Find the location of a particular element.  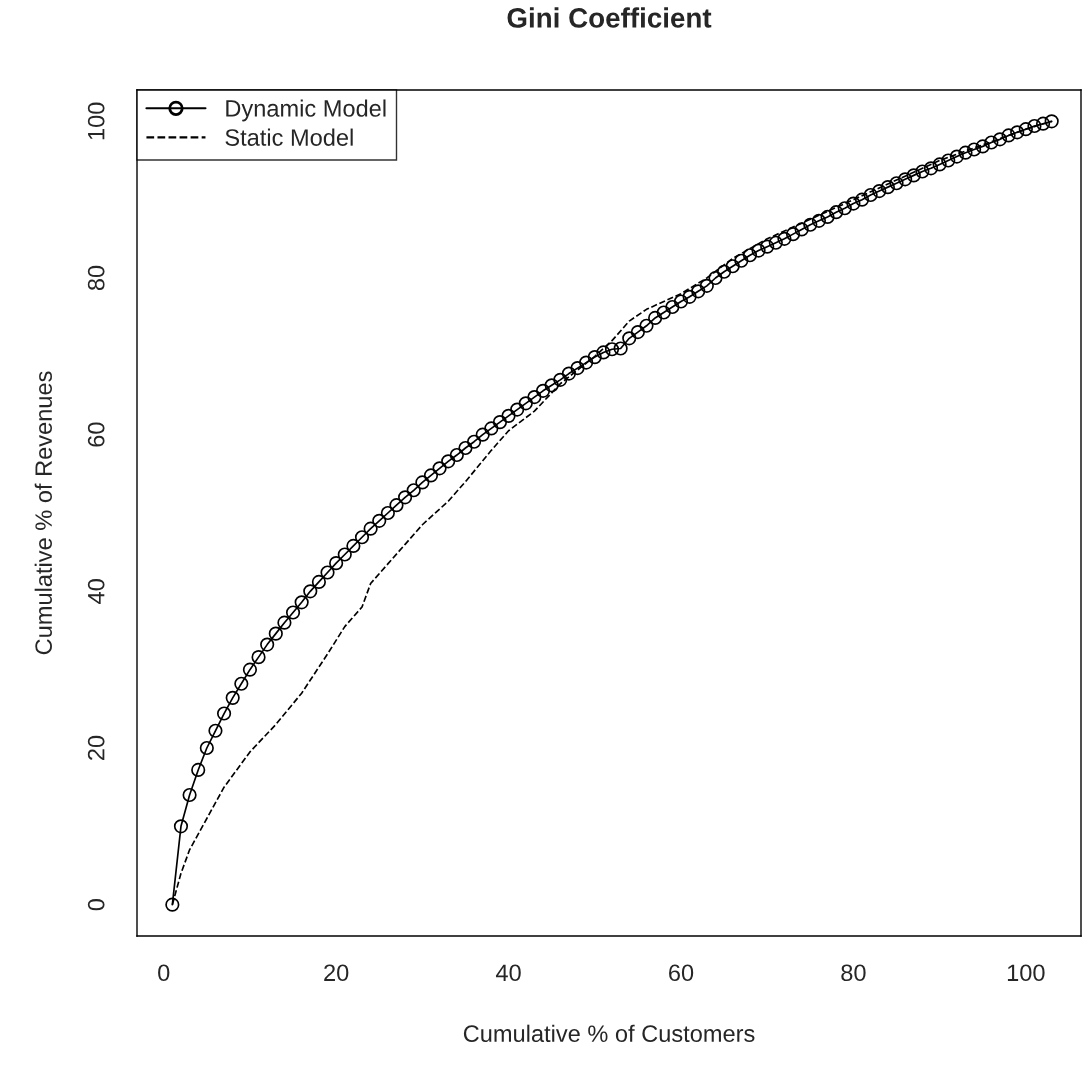

legend-label: Dynamic Model is located at coordinates (306, 110).